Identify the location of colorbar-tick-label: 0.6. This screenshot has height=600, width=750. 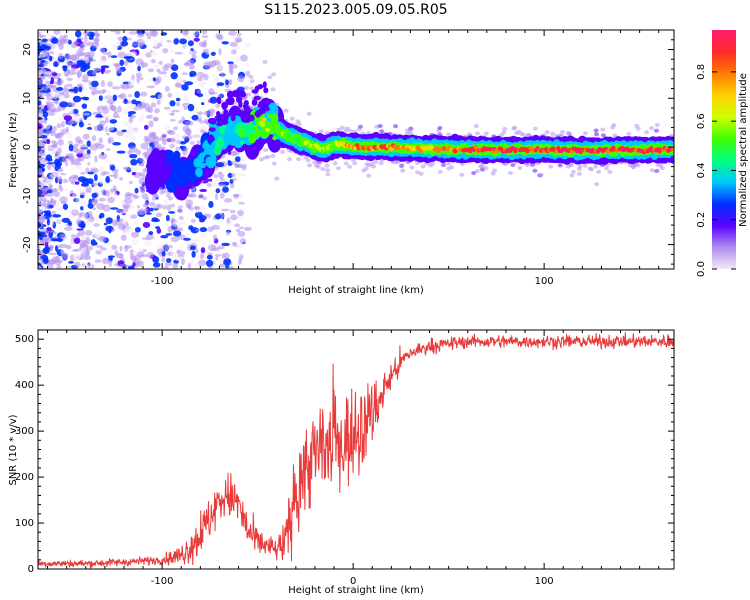
(701, 121).